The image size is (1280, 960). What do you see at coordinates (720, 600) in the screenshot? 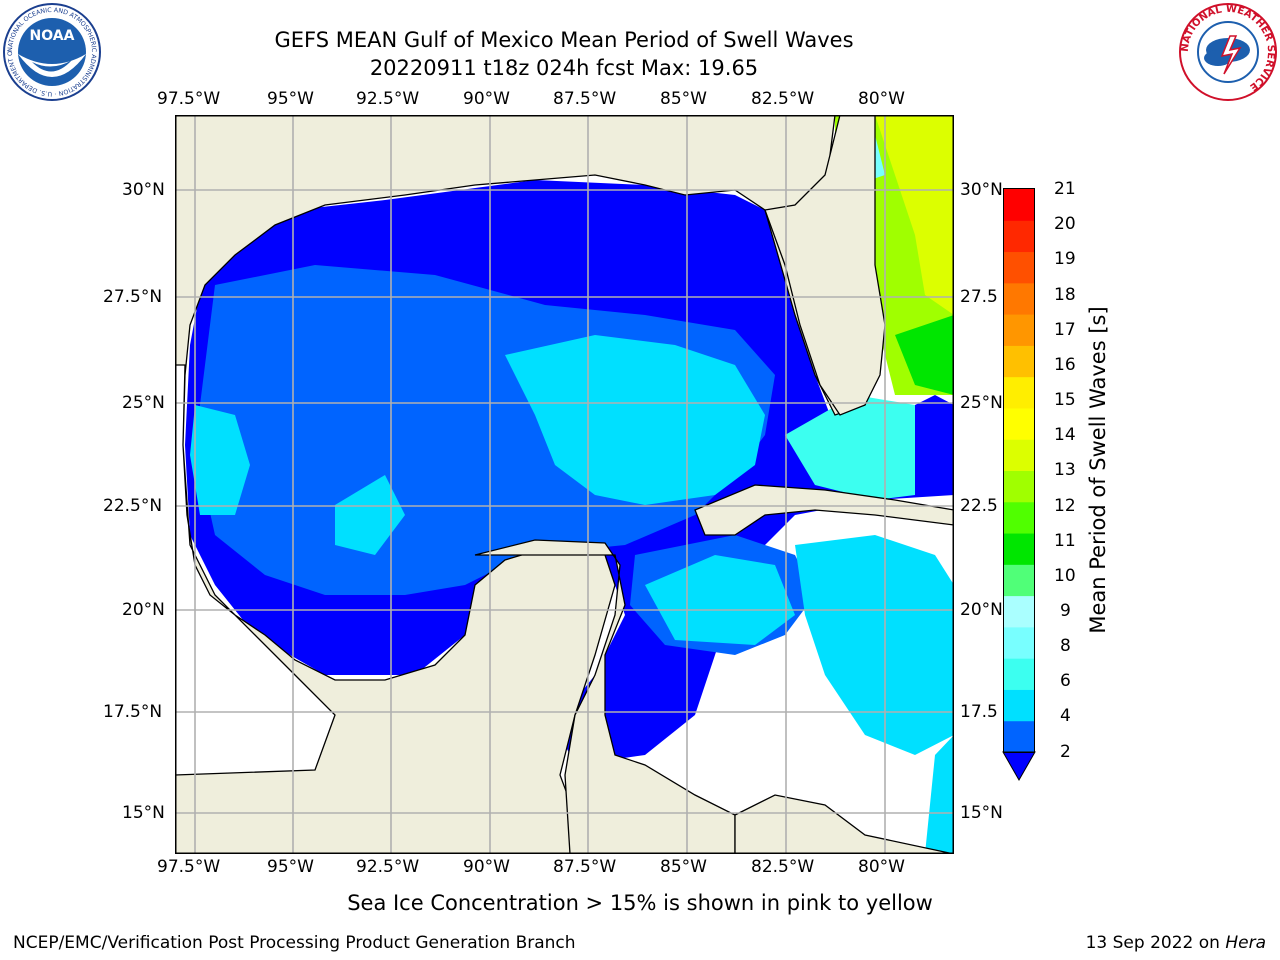
I see `swell-region-cyan-yucatan` at bounding box center [720, 600].